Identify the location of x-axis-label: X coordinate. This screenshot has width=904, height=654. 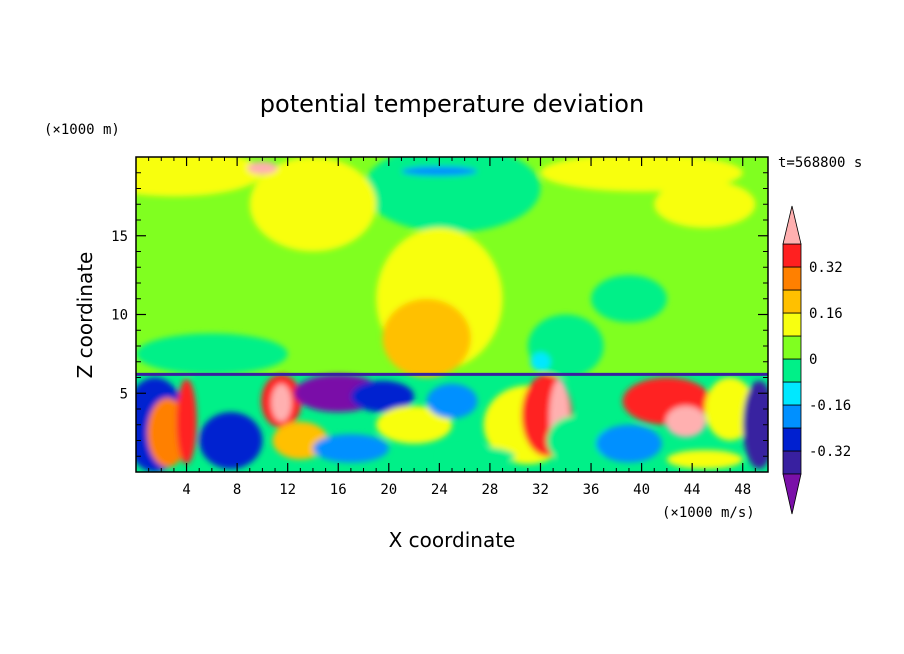
(452, 540).